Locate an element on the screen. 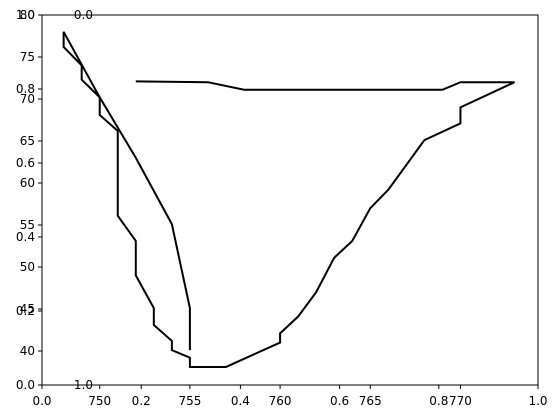 The height and width of the screenshot is (418, 558). y-tick-label: 50 is located at coordinates (27, 267).